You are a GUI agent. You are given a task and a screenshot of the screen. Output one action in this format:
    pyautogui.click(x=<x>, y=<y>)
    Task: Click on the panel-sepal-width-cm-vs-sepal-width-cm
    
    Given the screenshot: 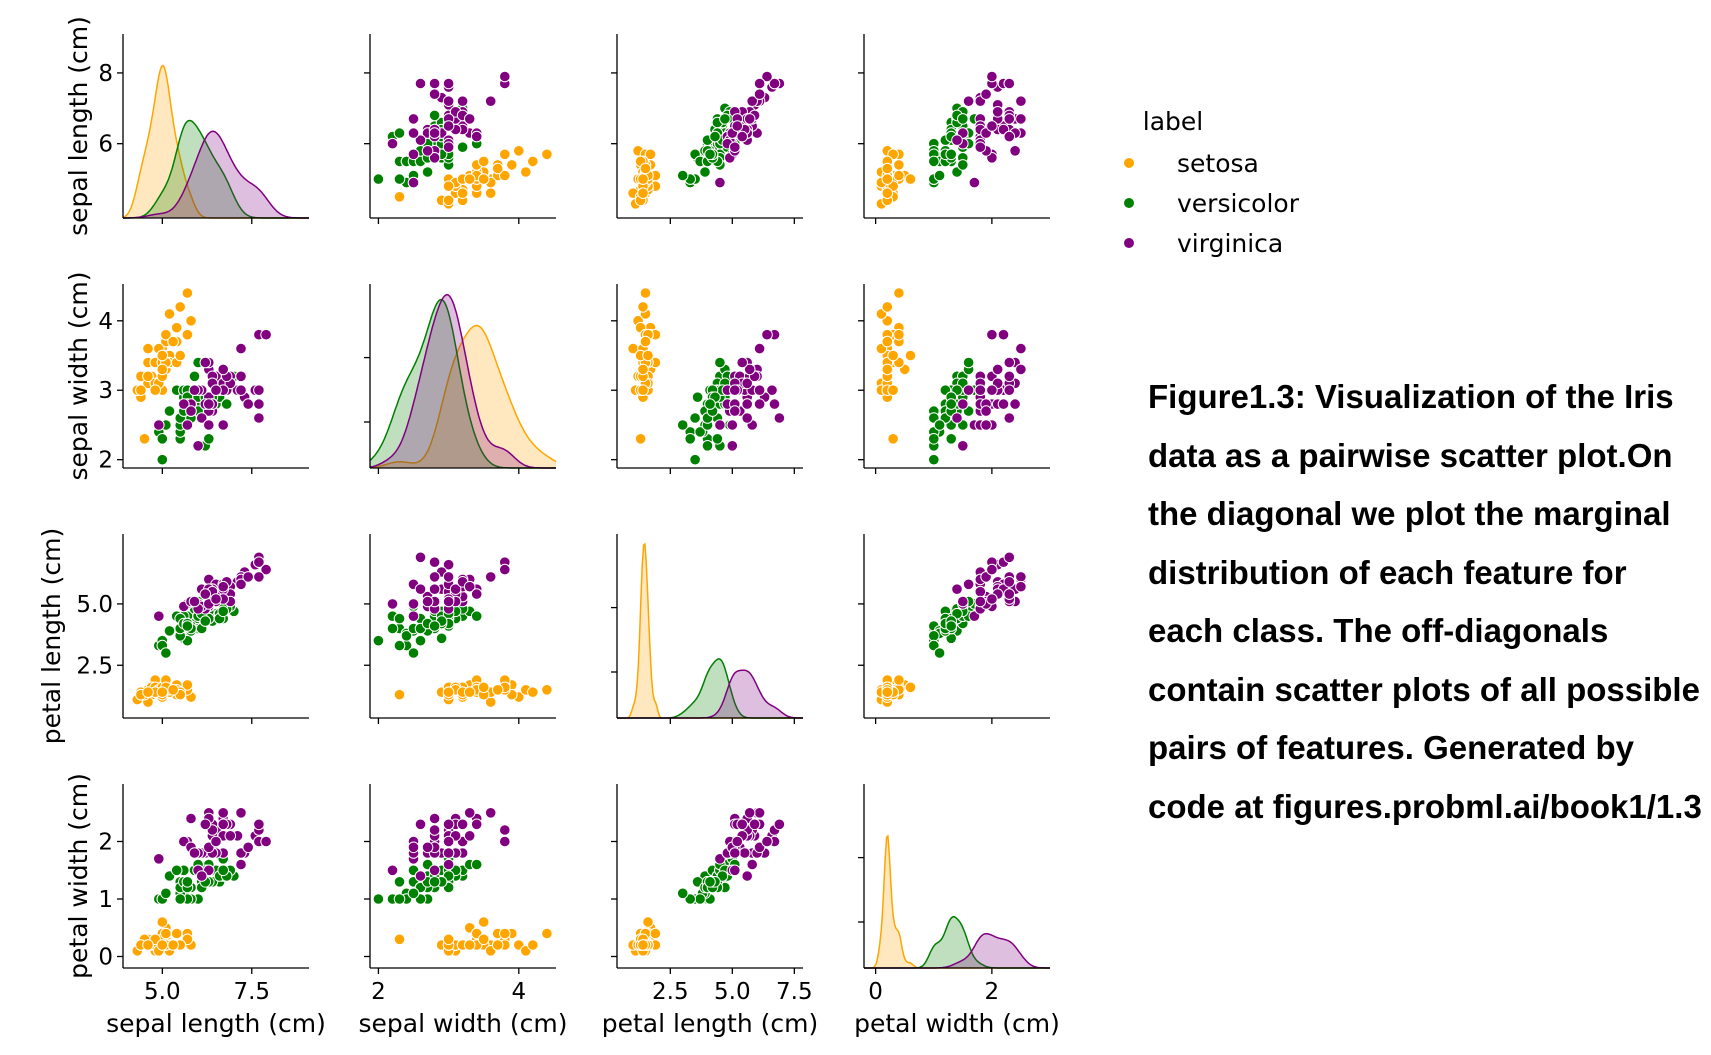 What is the action you would take?
    pyautogui.click(x=460, y=379)
    